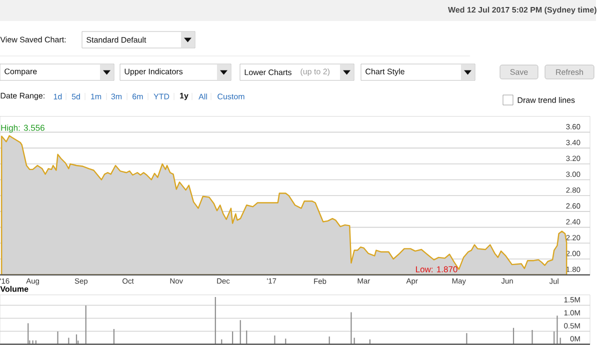 The height and width of the screenshot is (345, 600). Describe the element at coordinates (184, 96) in the screenshot. I see `text: 1y` at that location.